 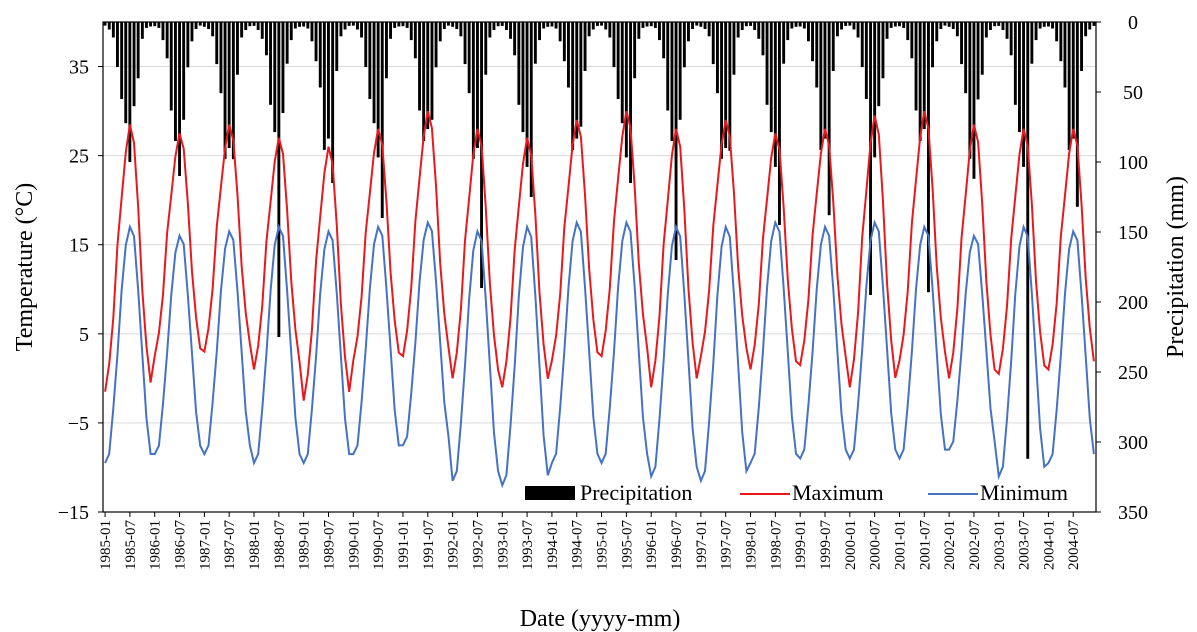 What do you see at coordinates (205, 545) in the screenshot?
I see `x-tick-label: 1987-01` at bounding box center [205, 545].